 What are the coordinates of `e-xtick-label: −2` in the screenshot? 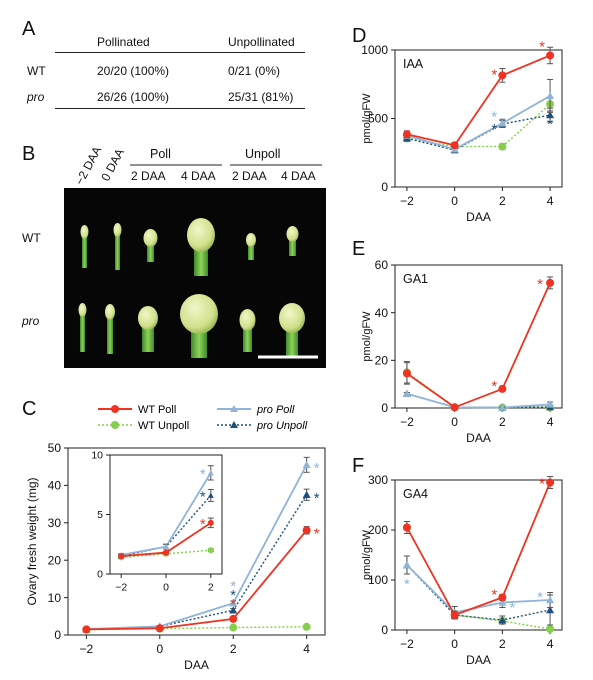 It's located at (407, 422).